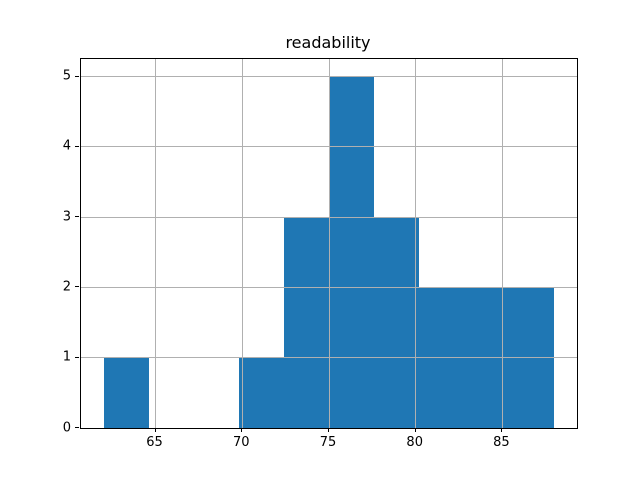 This screenshot has width=640, height=480. I want to click on x-tick-label: 80, so click(414, 442).